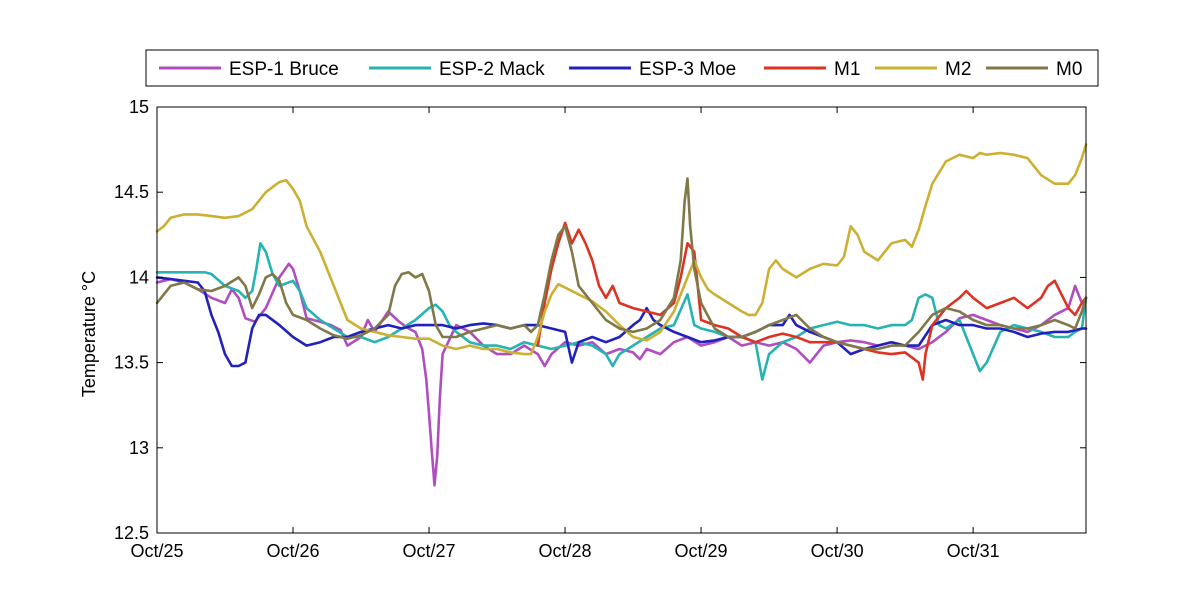  What do you see at coordinates (131, 192) in the screenshot?
I see `y-tick-label: 14.5` at bounding box center [131, 192].